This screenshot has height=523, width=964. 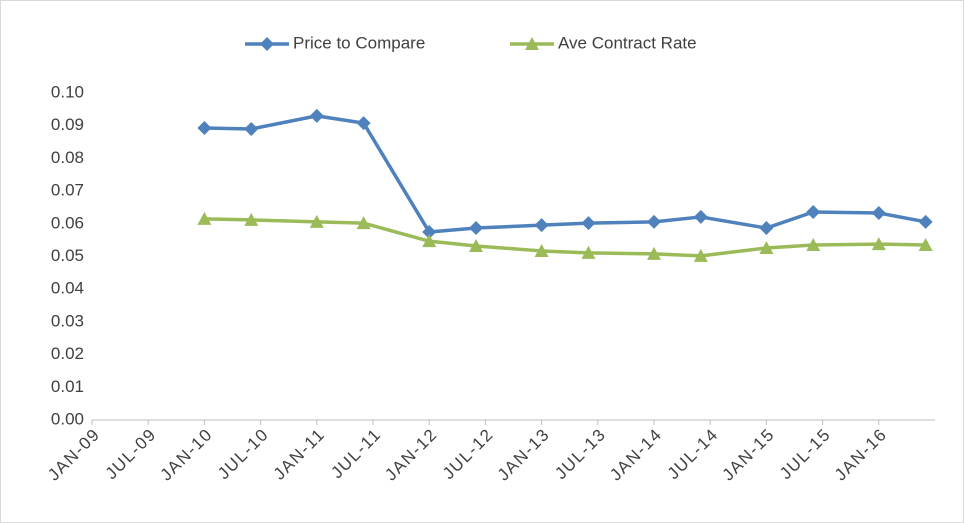 What do you see at coordinates (67, 255) in the screenshot?
I see `y-tick-label: 0.05` at bounding box center [67, 255].